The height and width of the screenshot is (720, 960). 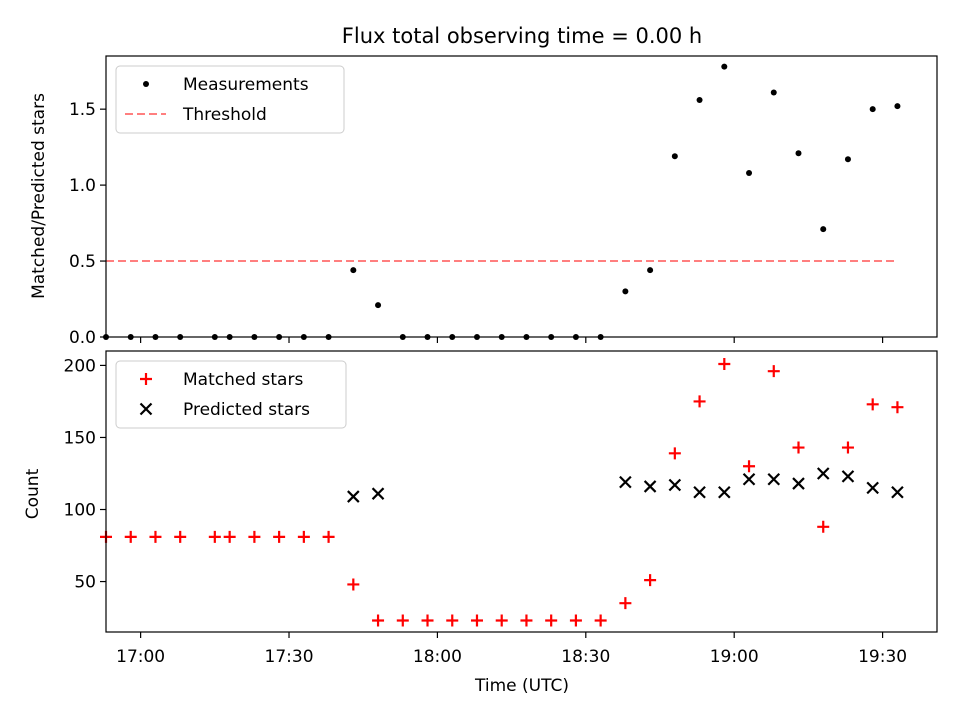 What do you see at coordinates (39, 196) in the screenshot?
I see `top-ylabel: Matched/Predicted stars` at bounding box center [39, 196].